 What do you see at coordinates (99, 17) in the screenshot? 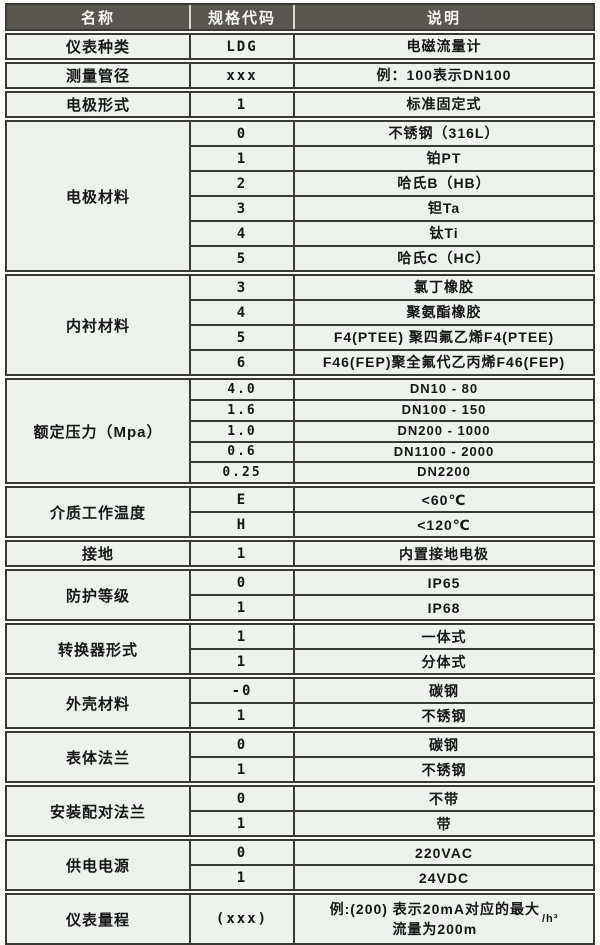
I see `header-name: 名称` at bounding box center [99, 17].